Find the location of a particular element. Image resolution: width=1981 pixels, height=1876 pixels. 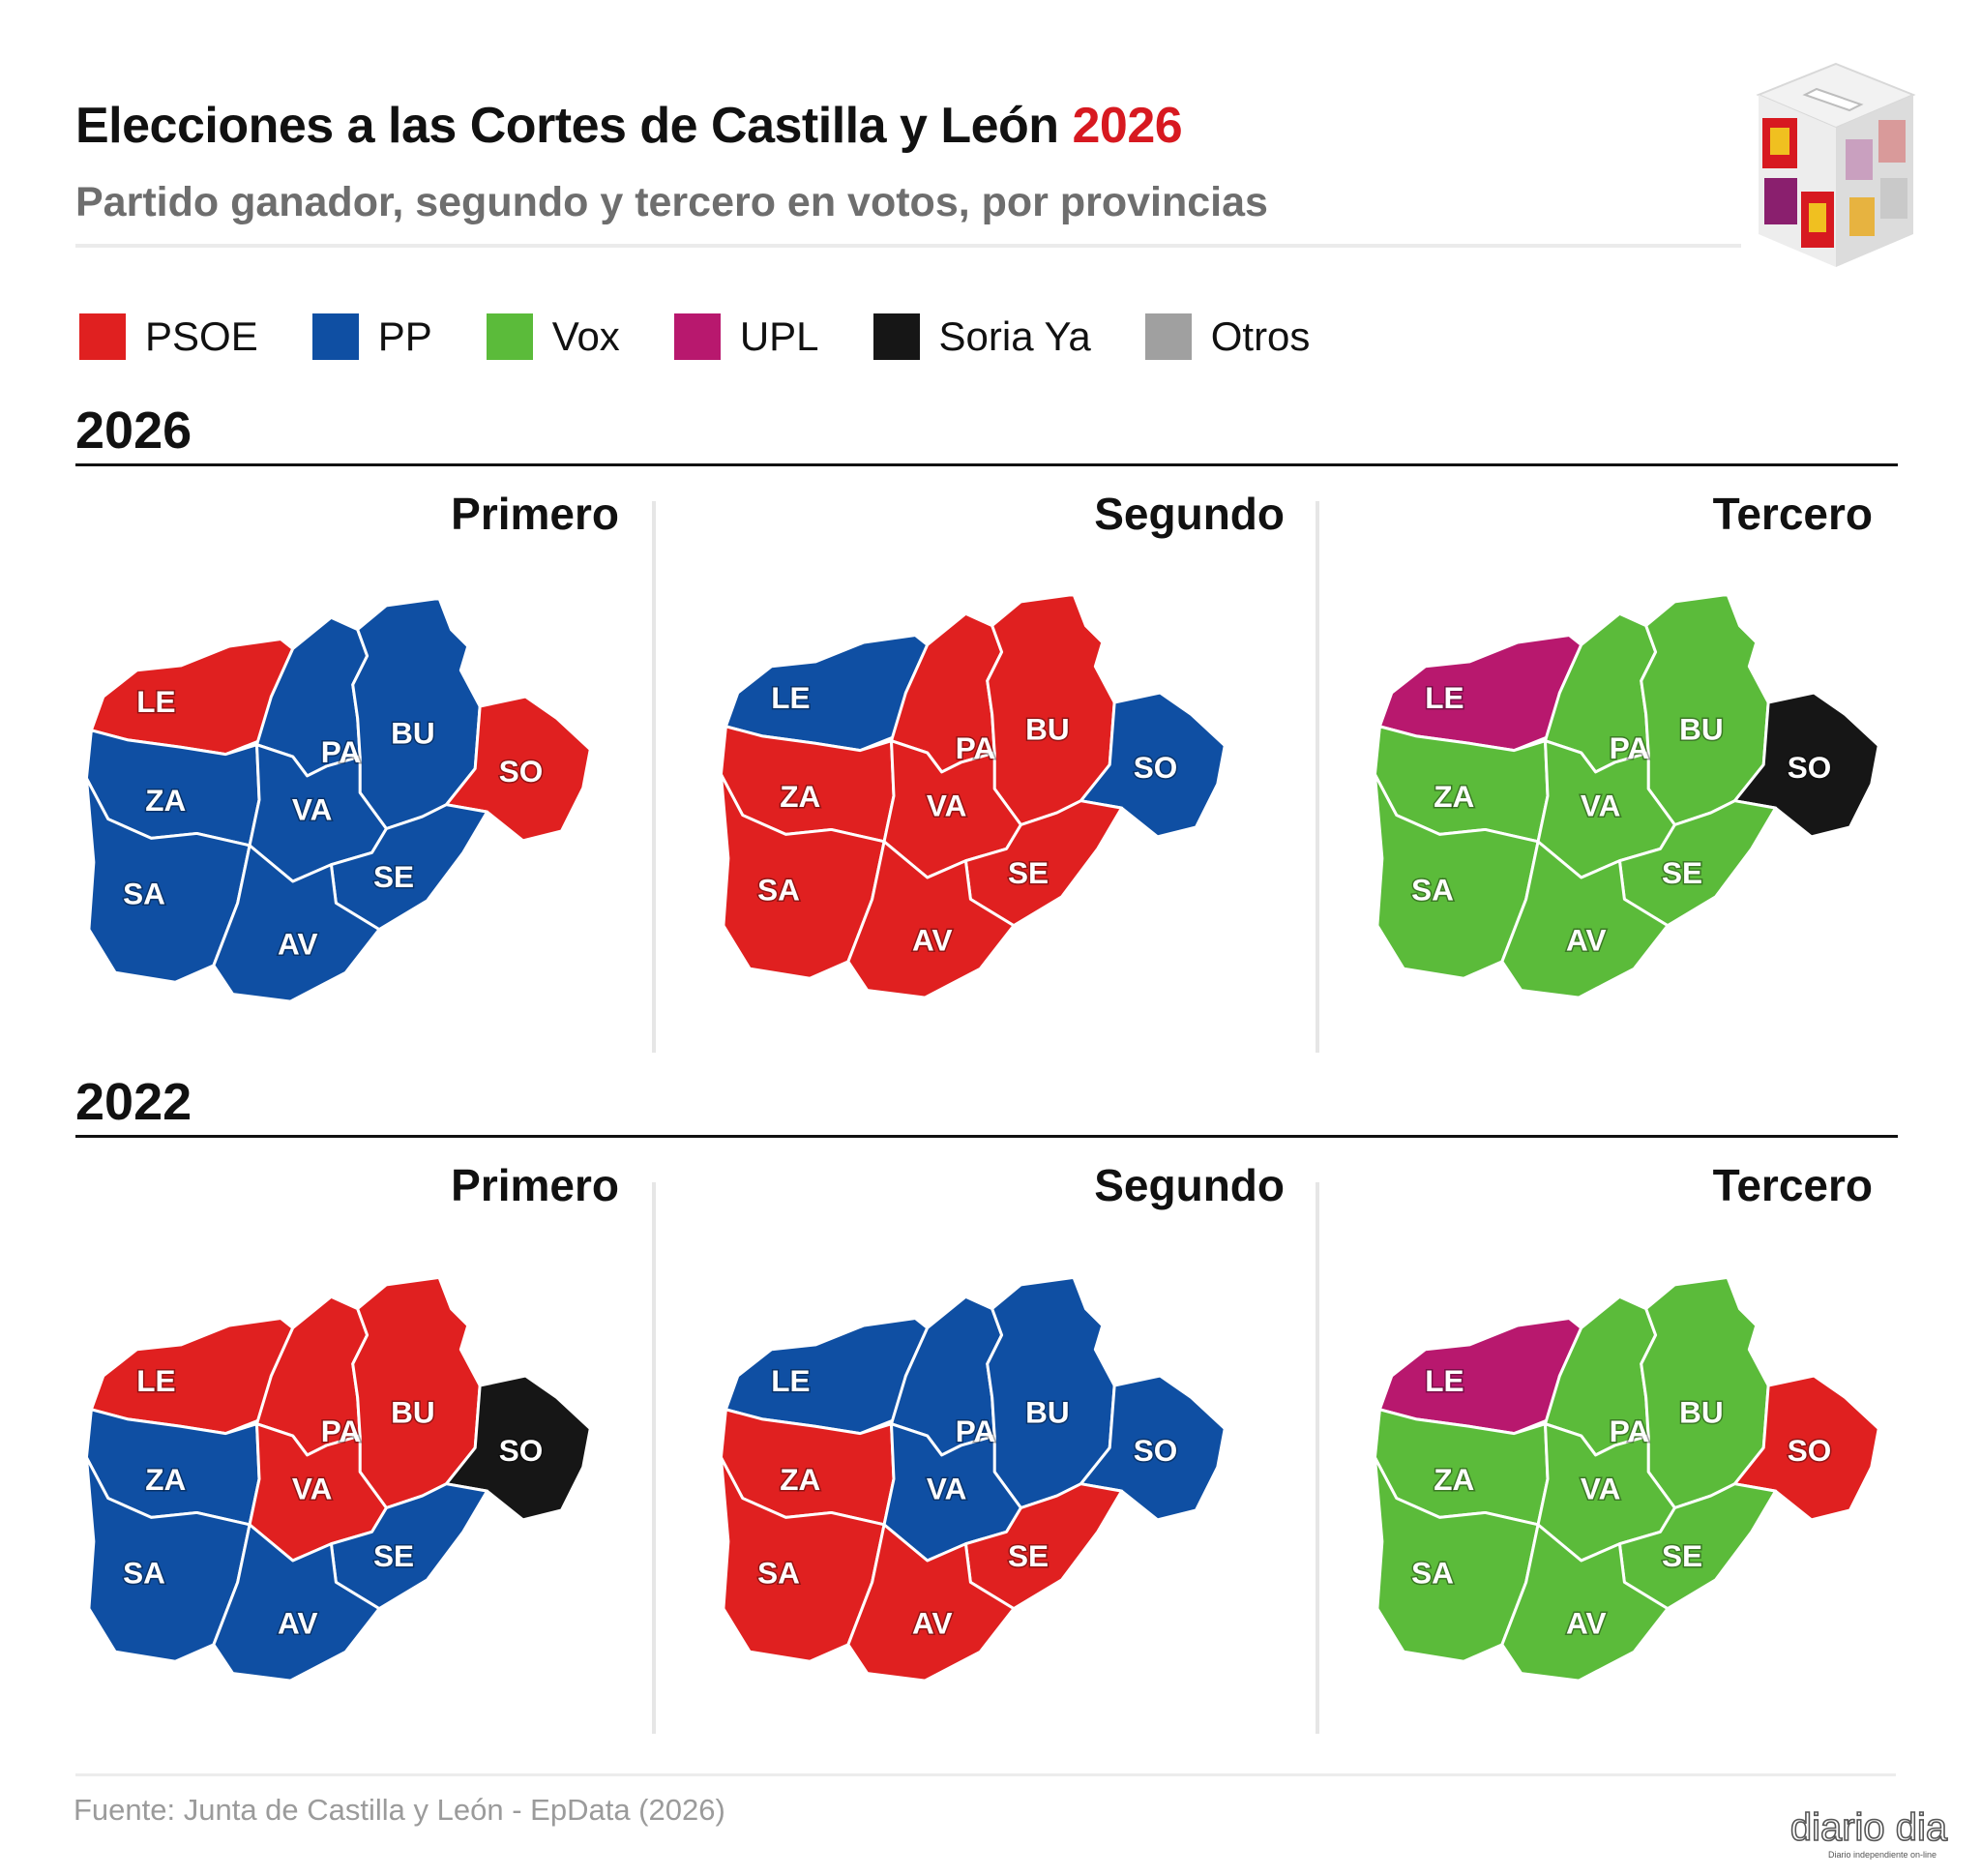

brand-name: diario dia is located at coordinates (1869, 1828).